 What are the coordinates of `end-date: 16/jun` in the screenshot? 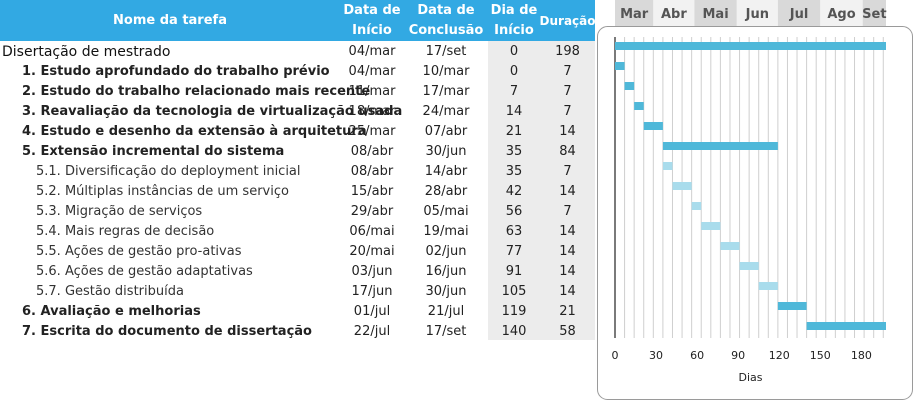 It's located at (446, 271).